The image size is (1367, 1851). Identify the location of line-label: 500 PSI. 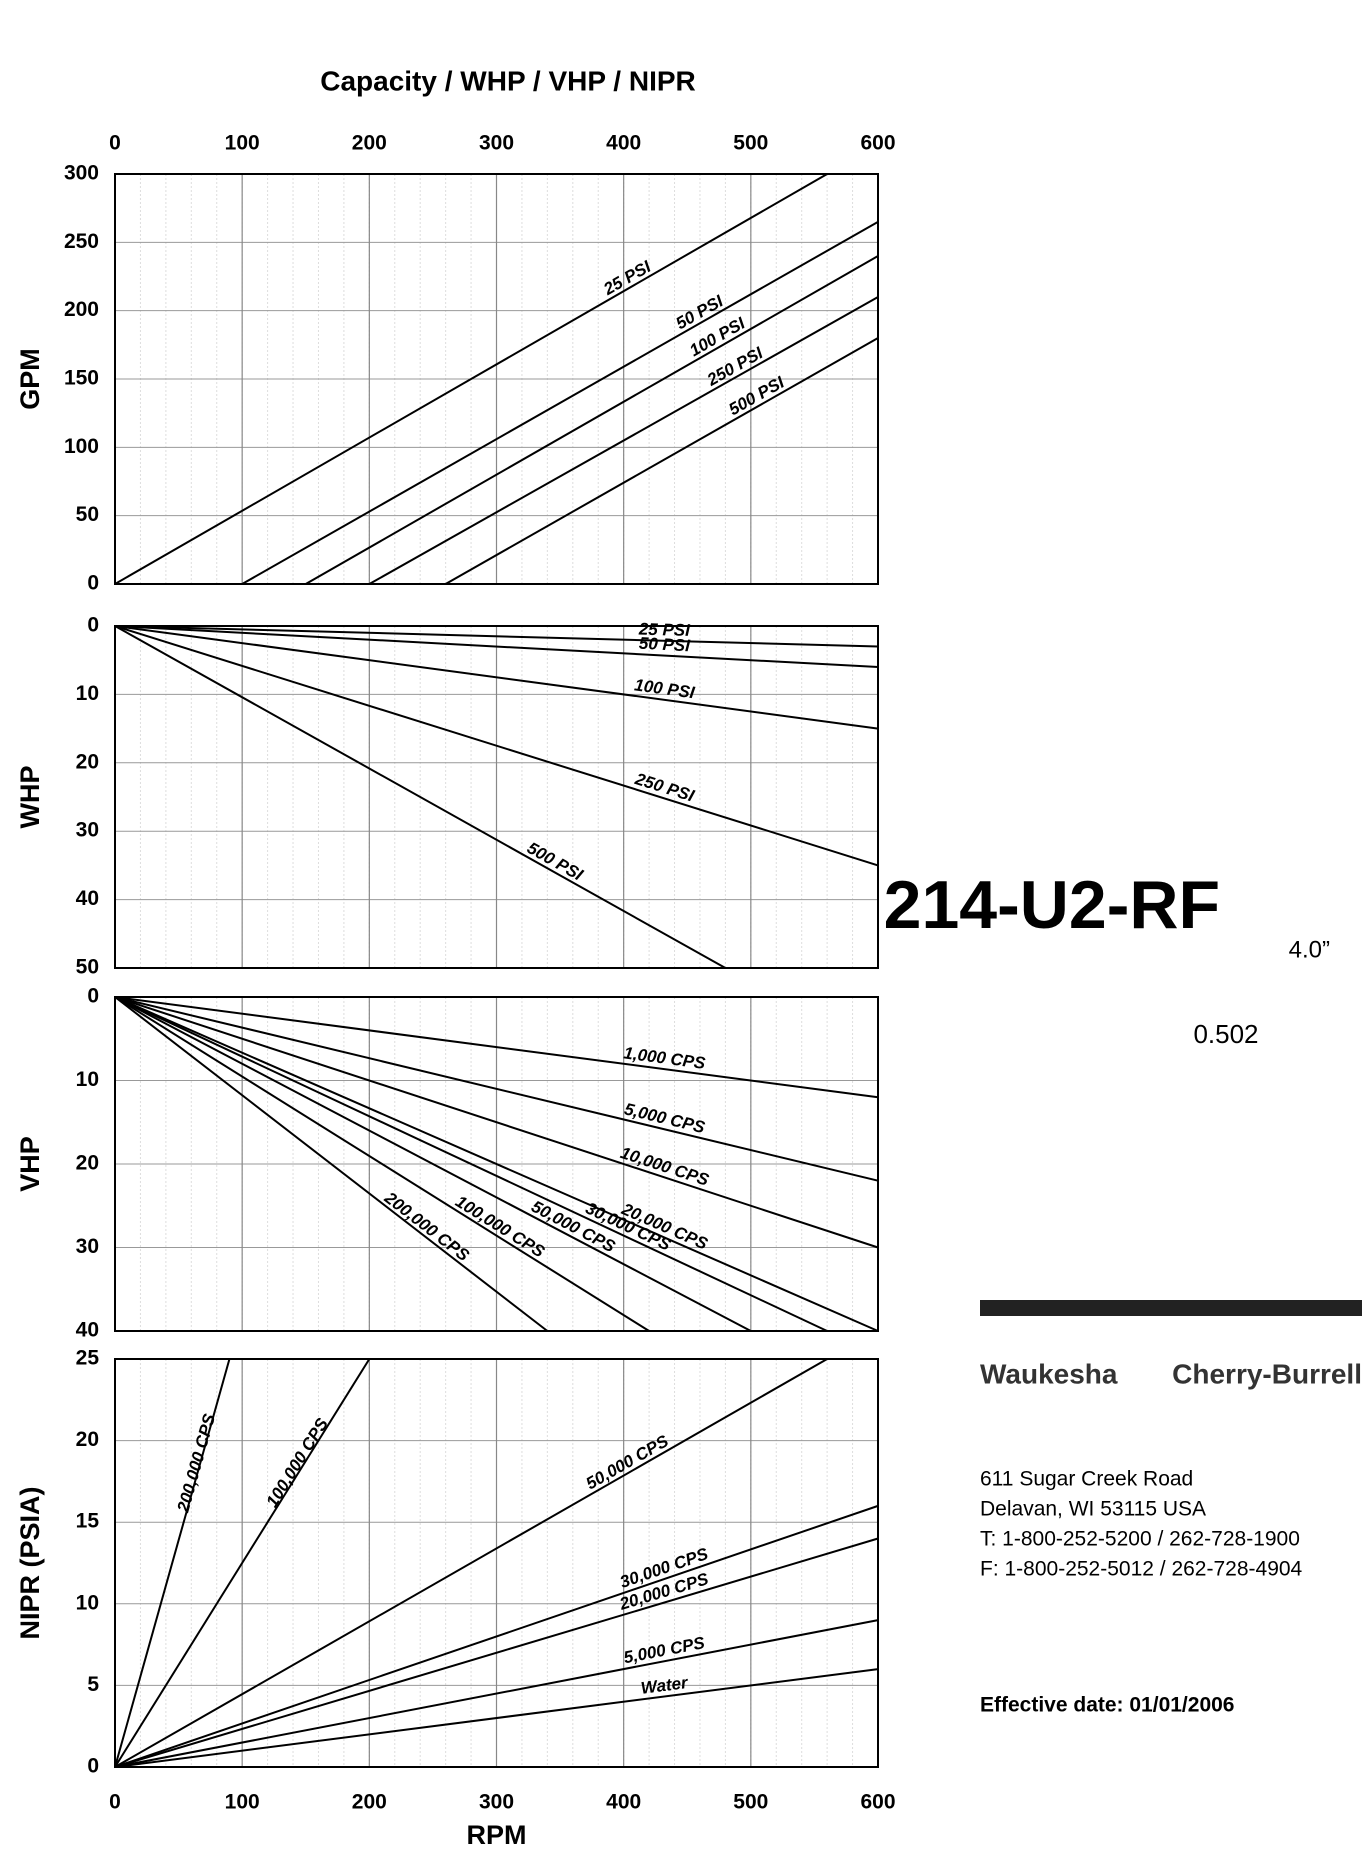
(555, 861).